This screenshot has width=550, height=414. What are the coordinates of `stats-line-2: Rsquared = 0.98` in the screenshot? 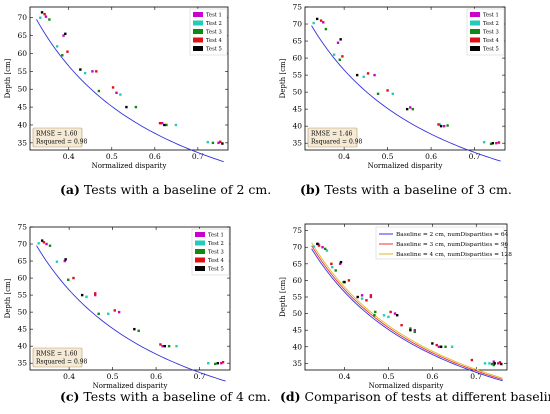 It's located at (62, 362).